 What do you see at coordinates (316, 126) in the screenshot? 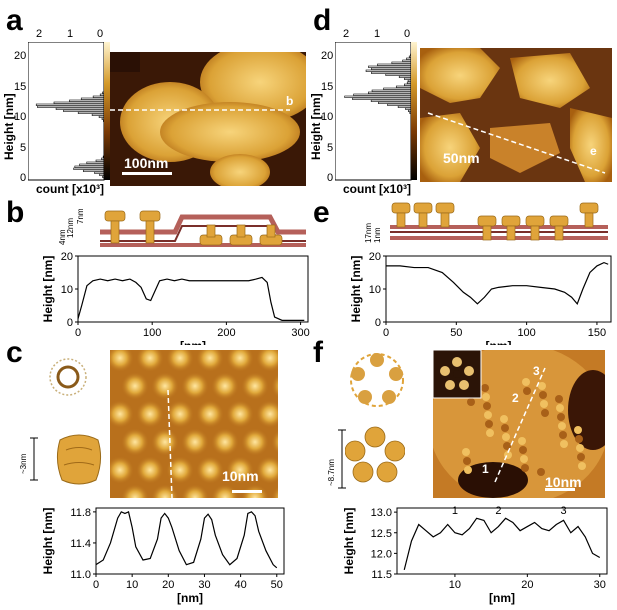
I see `hist-d-yaxis-label: Height [nm]` at bounding box center [316, 126].